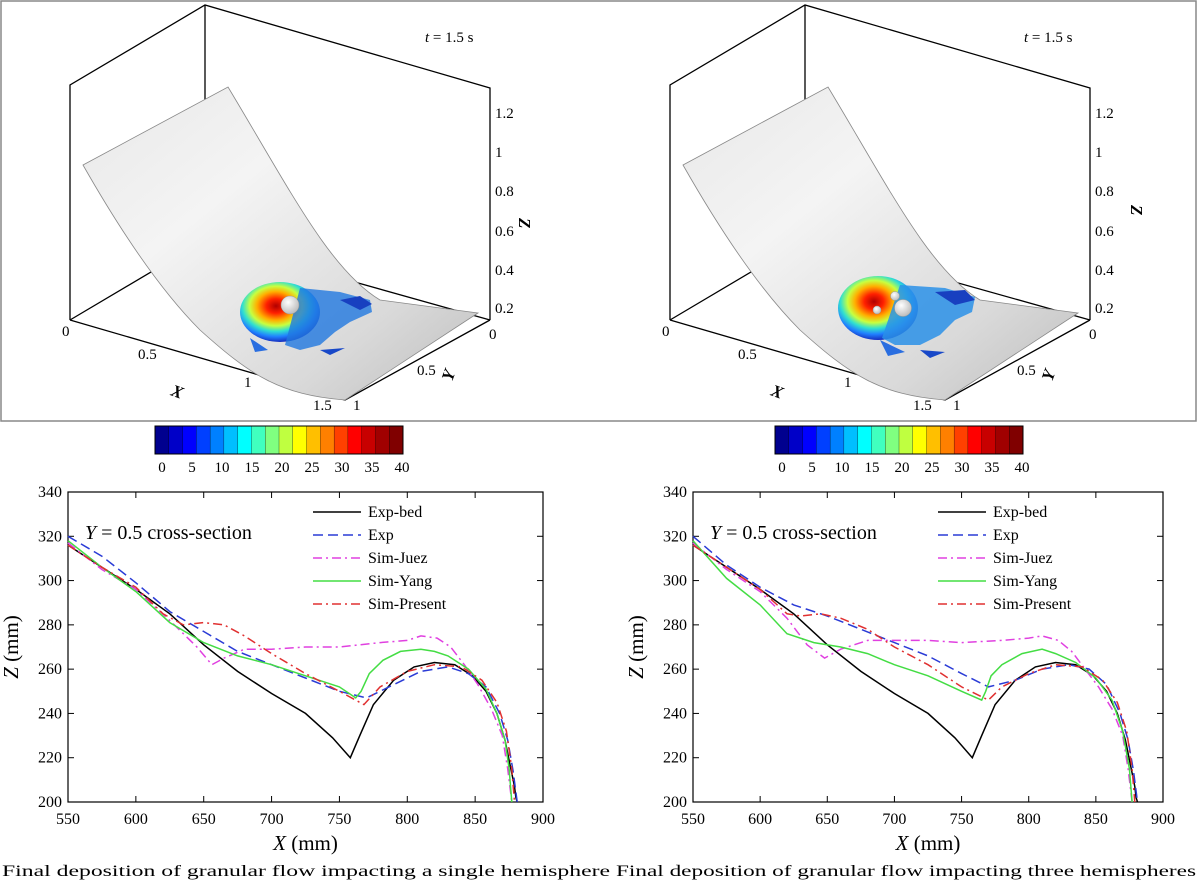  What do you see at coordinates (197, 369) in the screenshot?
I see `x-axis-ticks: 0 0.5 1 1.5` at bounding box center [197, 369].